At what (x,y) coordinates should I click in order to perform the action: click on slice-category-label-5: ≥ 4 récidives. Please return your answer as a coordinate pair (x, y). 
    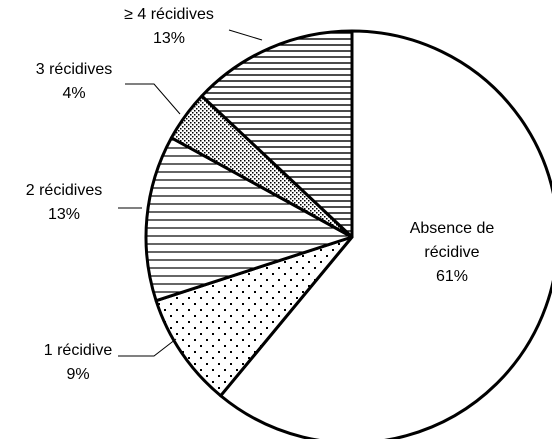
    Looking at the image, I should click on (169, 14).